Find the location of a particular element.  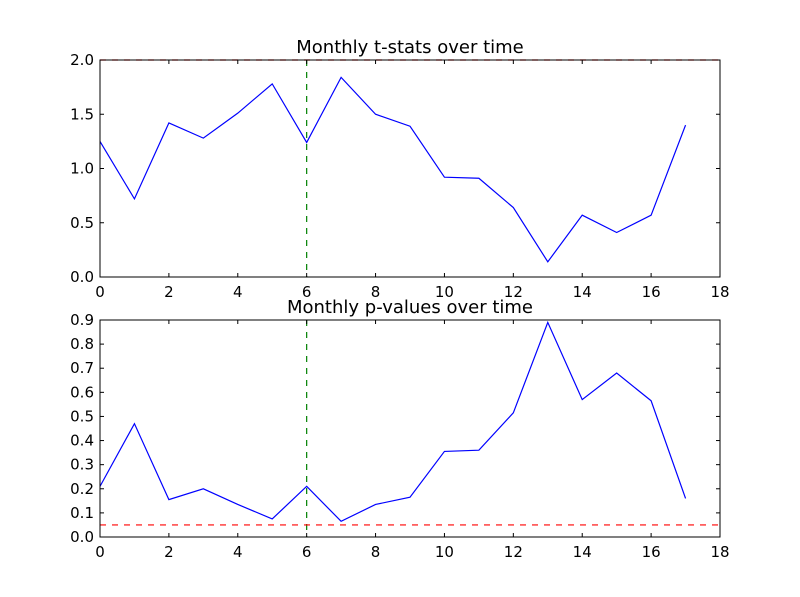

y-tick-label: 0.9 is located at coordinates (82, 320).